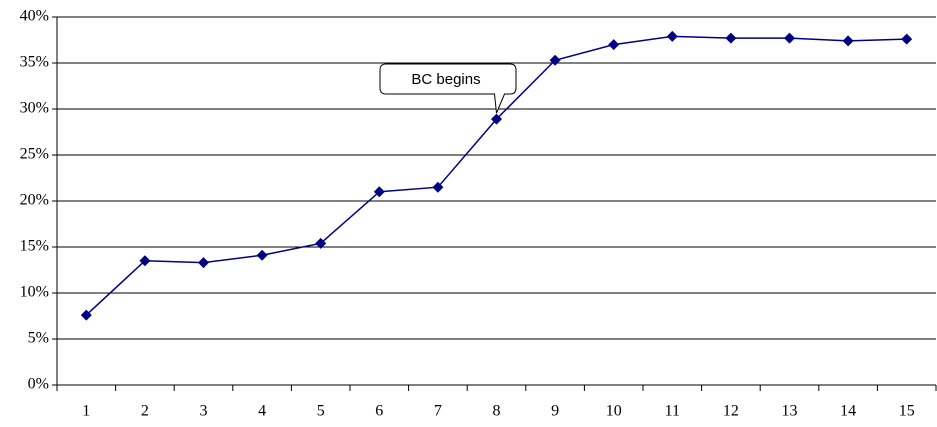  I want to click on y-tick-label: 35%, so click(34, 62).